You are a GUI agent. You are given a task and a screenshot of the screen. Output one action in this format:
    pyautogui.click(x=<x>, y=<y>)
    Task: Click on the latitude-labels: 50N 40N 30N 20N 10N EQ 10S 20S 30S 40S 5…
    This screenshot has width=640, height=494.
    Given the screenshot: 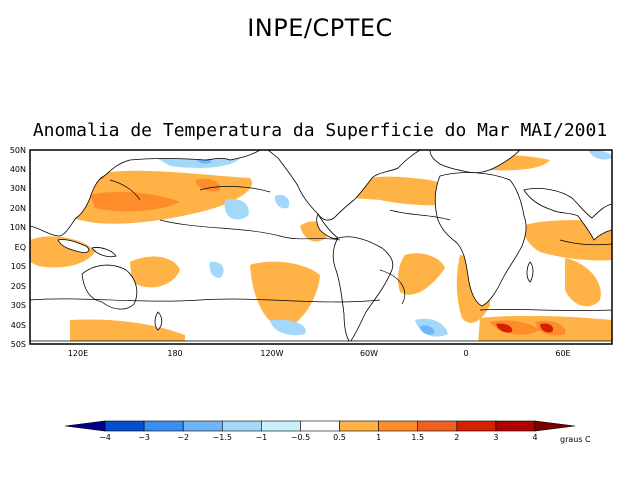 What is the action you would take?
    pyautogui.click(x=18, y=247)
    